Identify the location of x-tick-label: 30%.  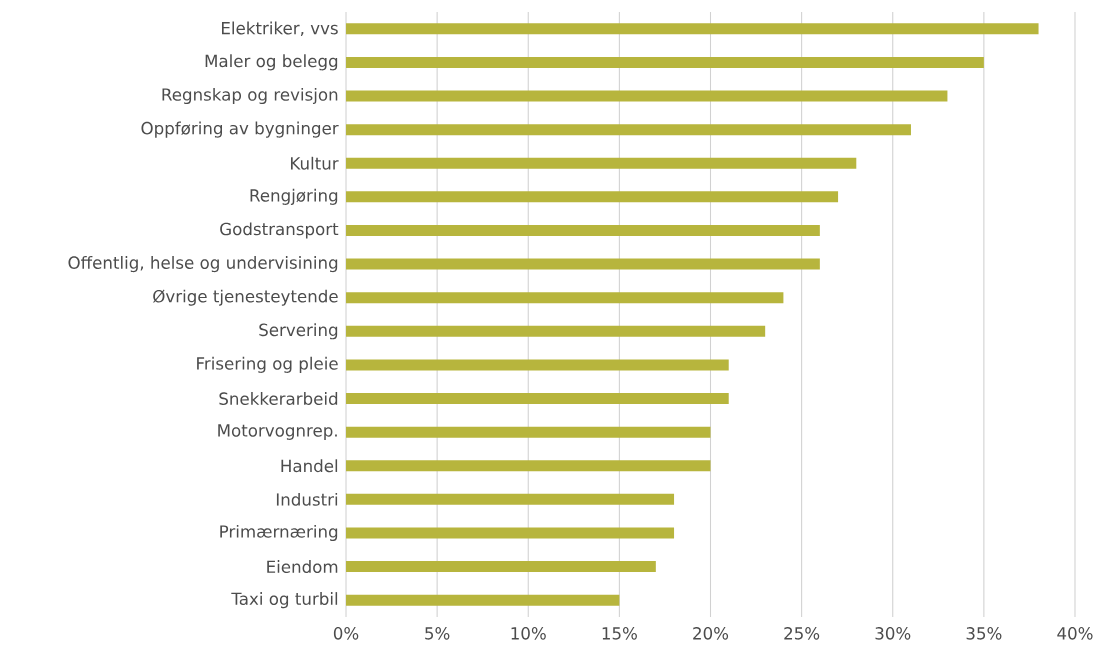
(893, 633).